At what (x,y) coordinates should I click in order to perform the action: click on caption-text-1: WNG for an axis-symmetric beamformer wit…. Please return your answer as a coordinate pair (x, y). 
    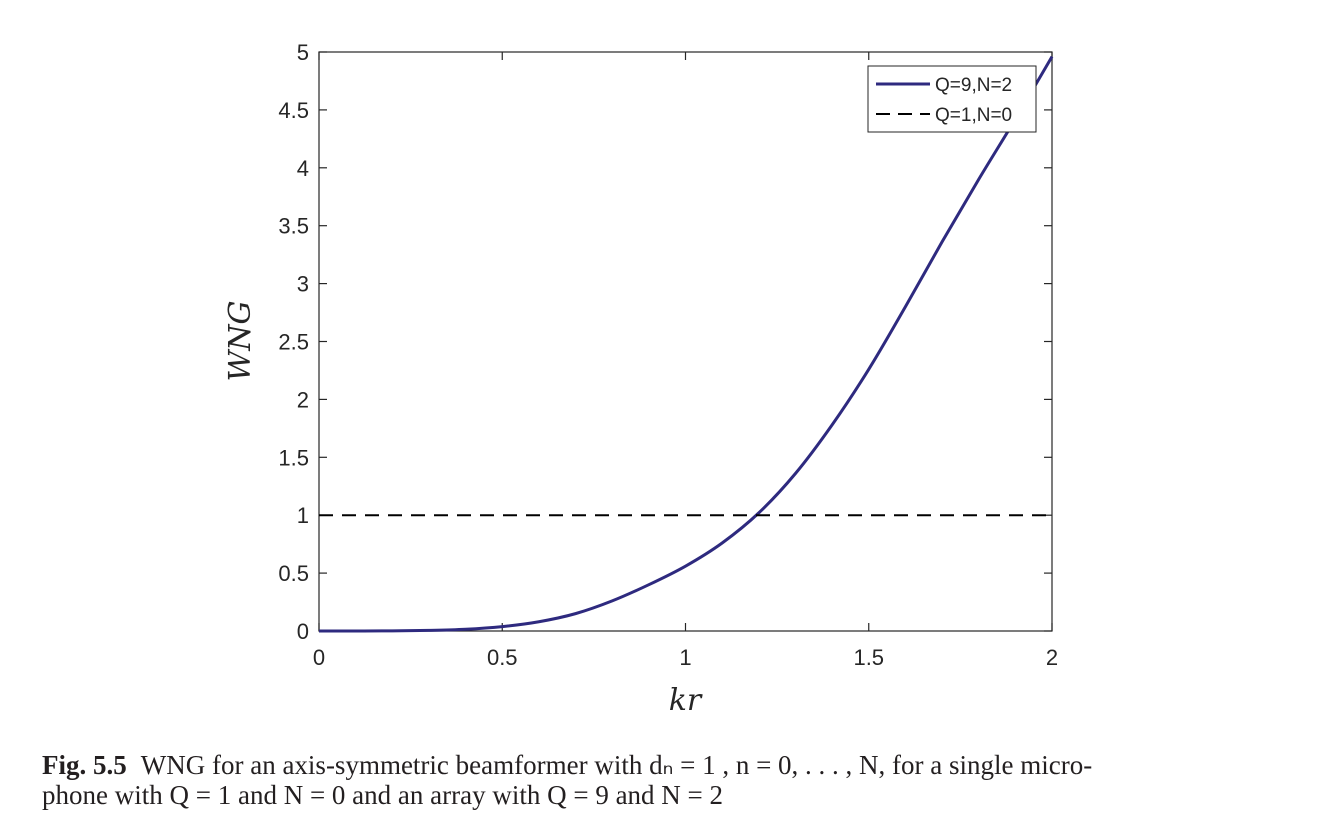
    Looking at the image, I should click on (616, 765).